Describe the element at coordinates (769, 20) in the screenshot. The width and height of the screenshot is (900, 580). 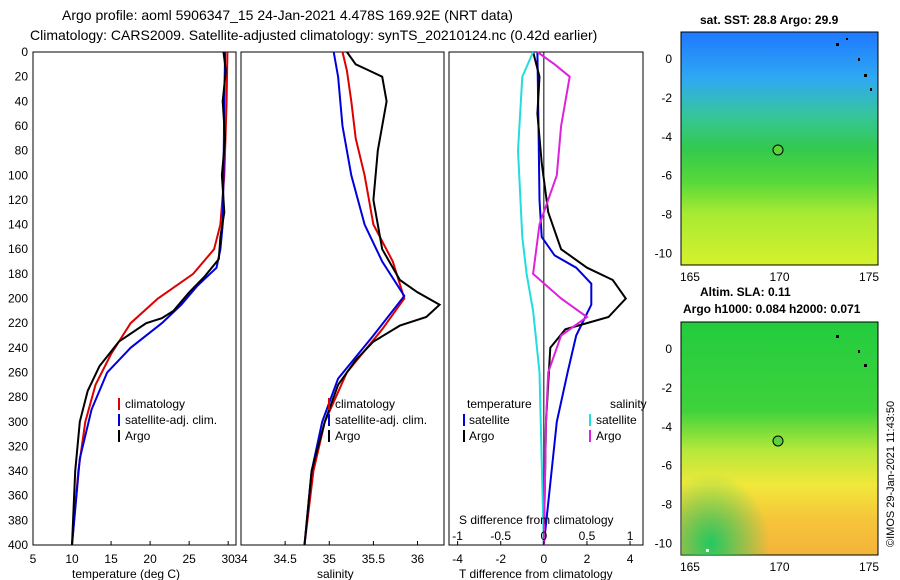
I see `sst-map-title: sat. SST: 28.8 Argo: 29.9` at that location.